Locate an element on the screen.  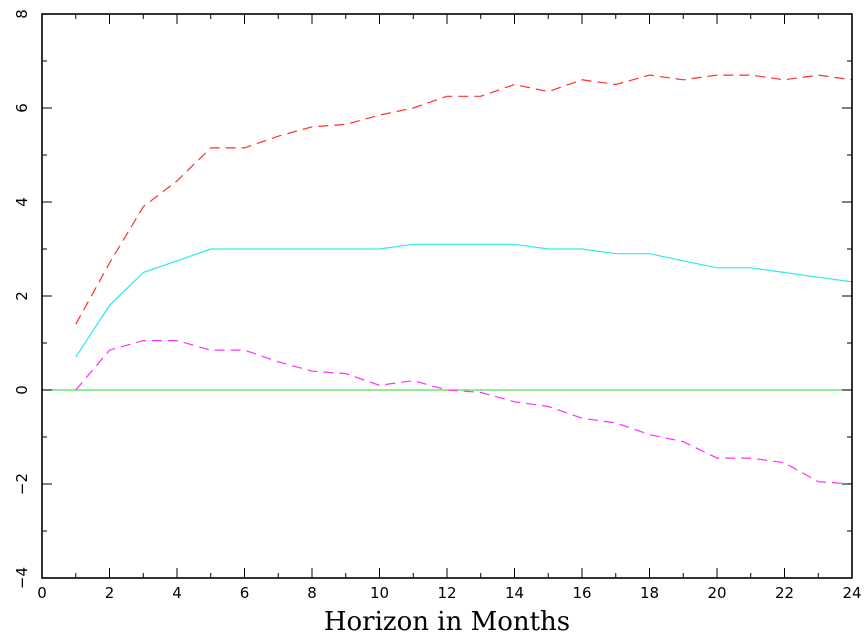
x-tick-label: 24 is located at coordinates (851, 593).